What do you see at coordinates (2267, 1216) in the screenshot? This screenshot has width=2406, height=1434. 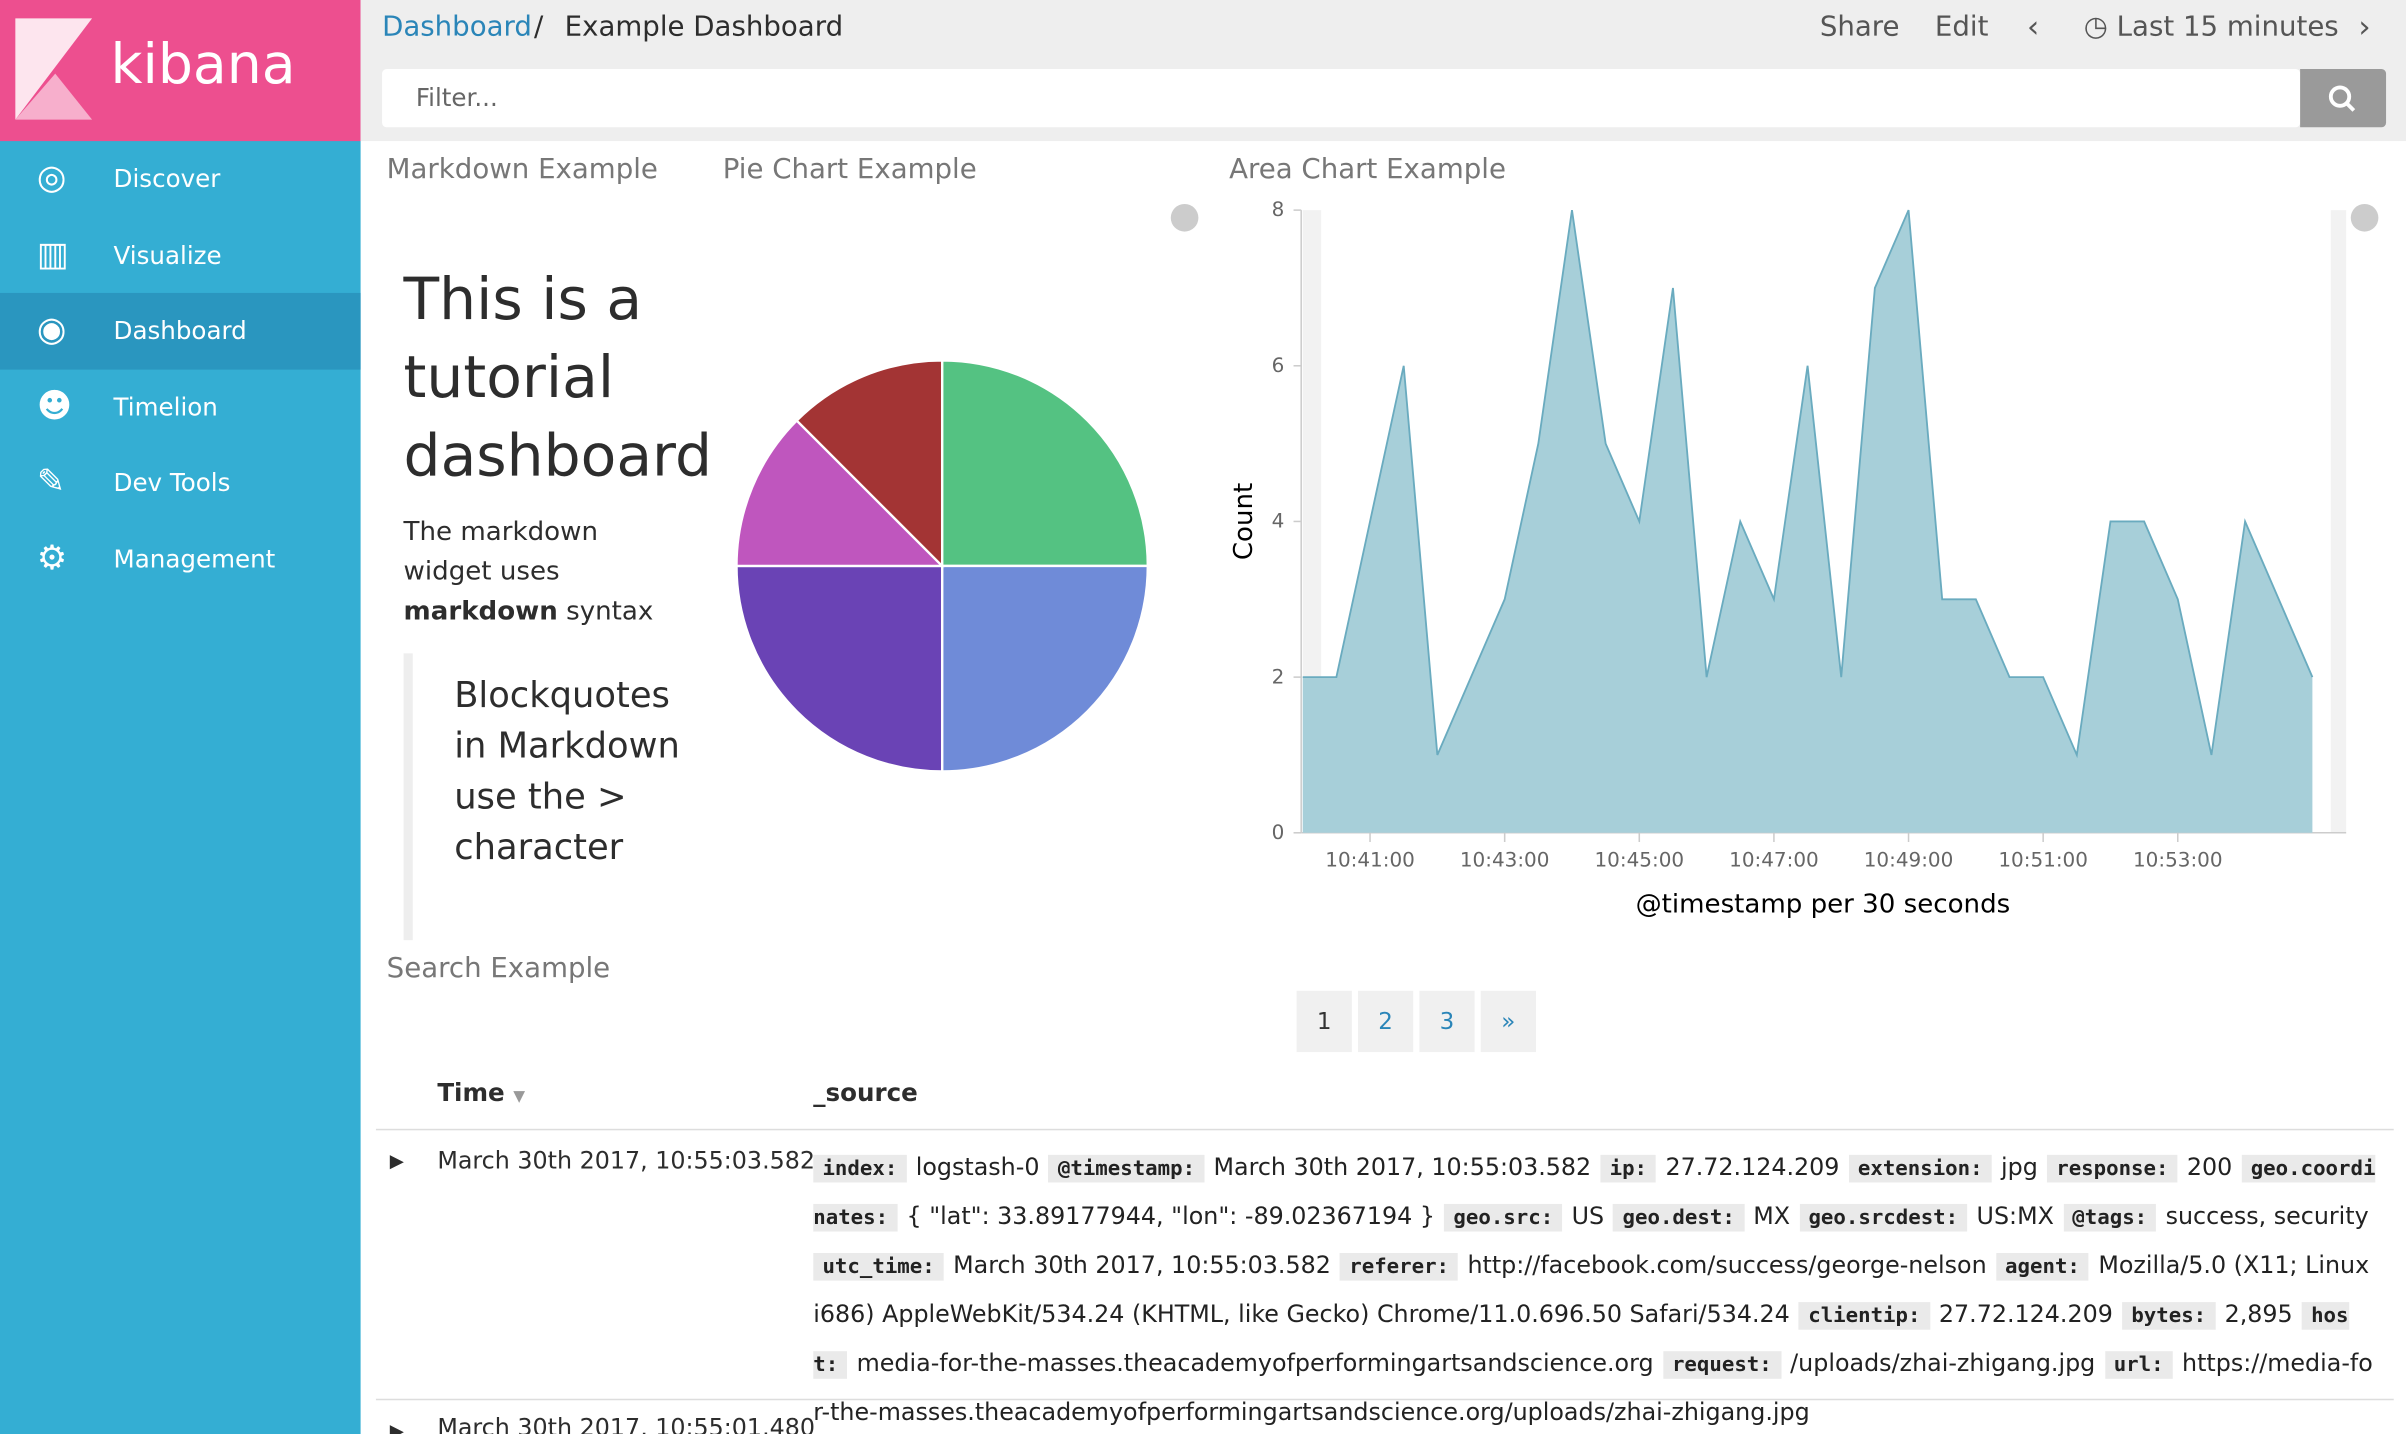 I see `field-value: success, security` at bounding box center [2267, 1216].